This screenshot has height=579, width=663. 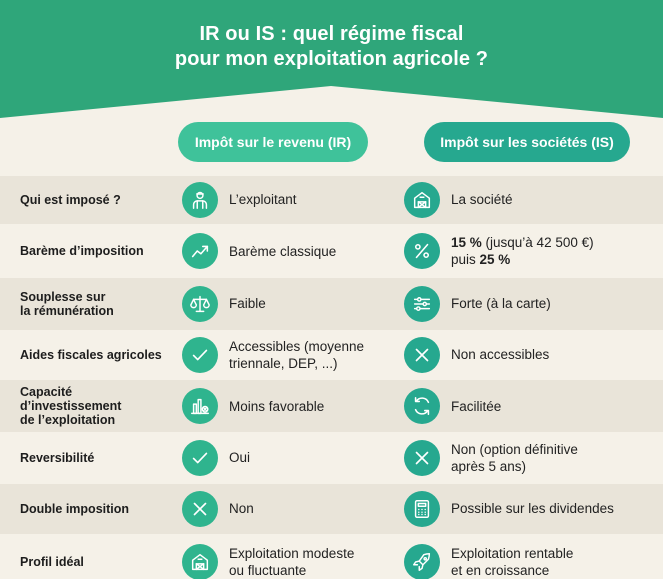 I want to click on row-label-line-1: Souplesse sur, so click(x=63, y=297).